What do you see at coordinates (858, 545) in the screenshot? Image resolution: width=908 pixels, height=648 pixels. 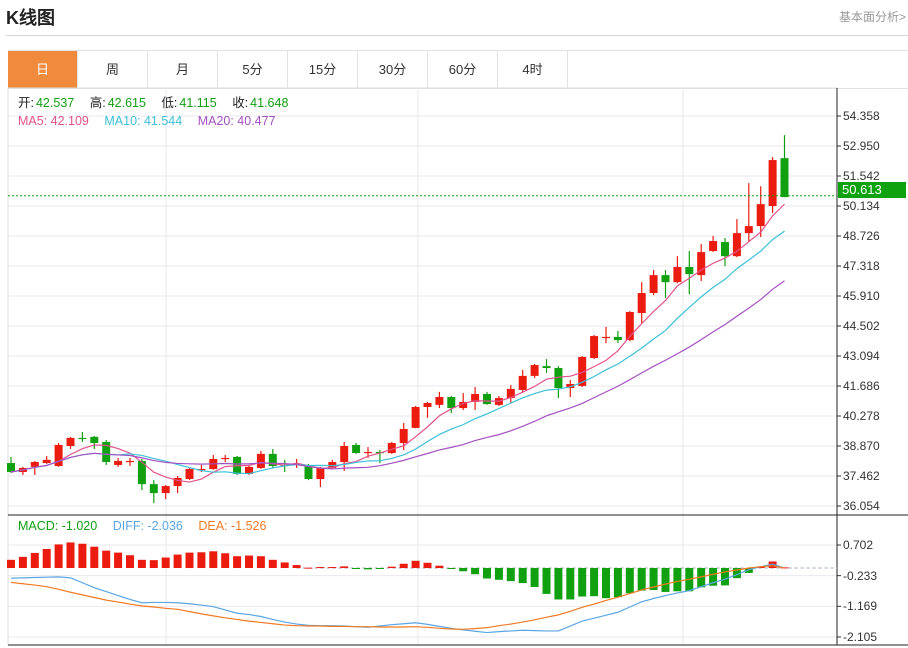 I see `macd-axis-label: 0.702` at bounding box center [858, 545].